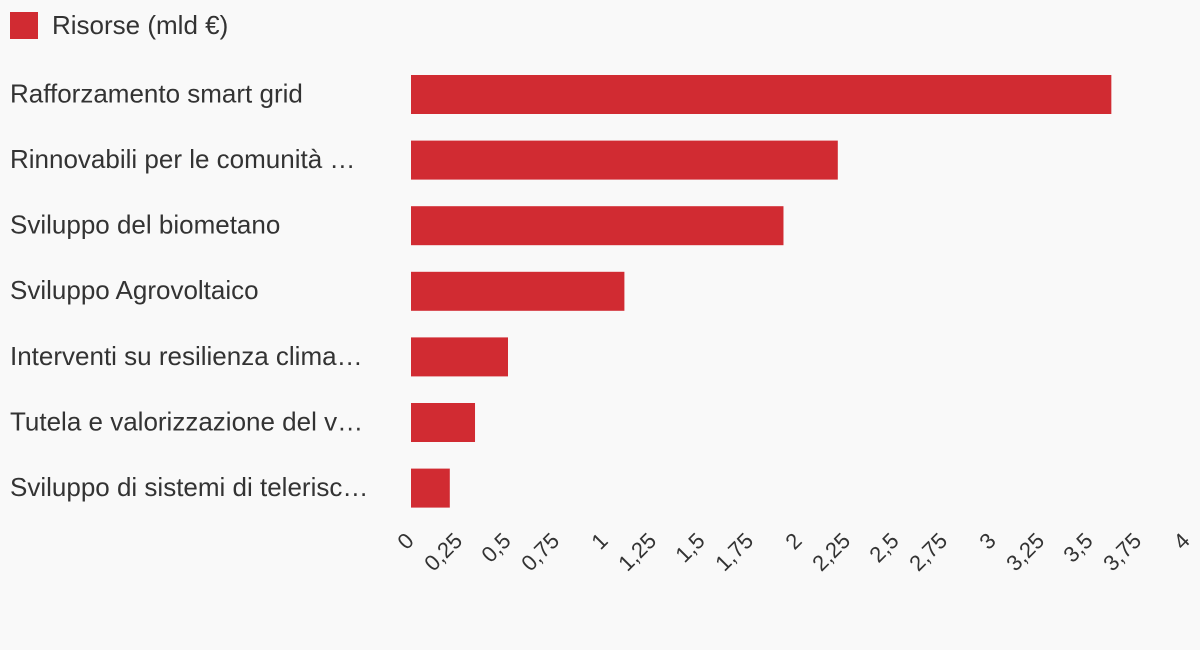  What do you see at coordinates (156, 93) in the screenshot?
I see `category-label: Rafforzamento smart grid` at bounding box center [156, 93].